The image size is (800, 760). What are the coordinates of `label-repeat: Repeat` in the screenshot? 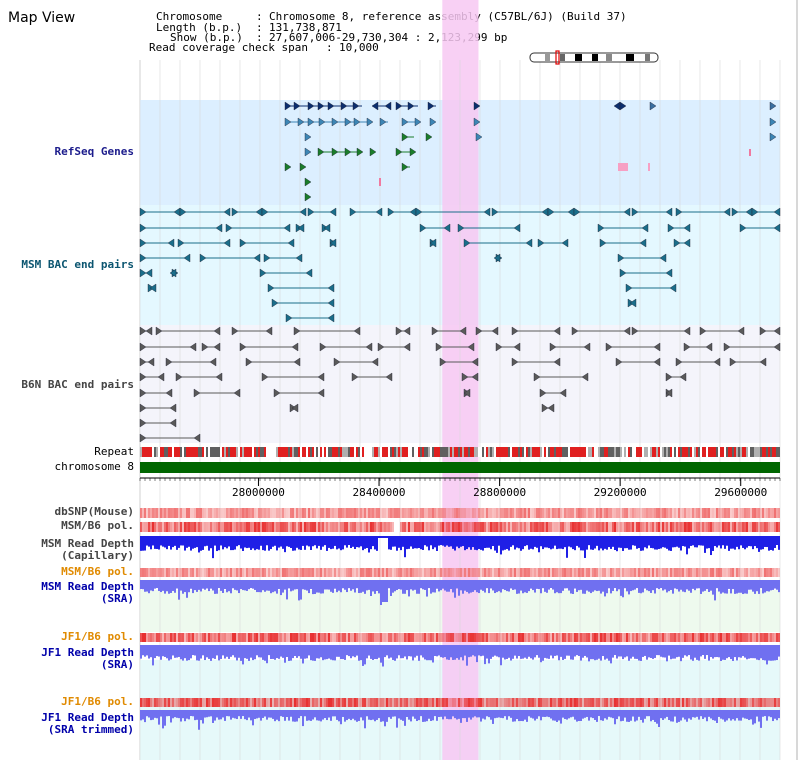 It's located at (114, 451).